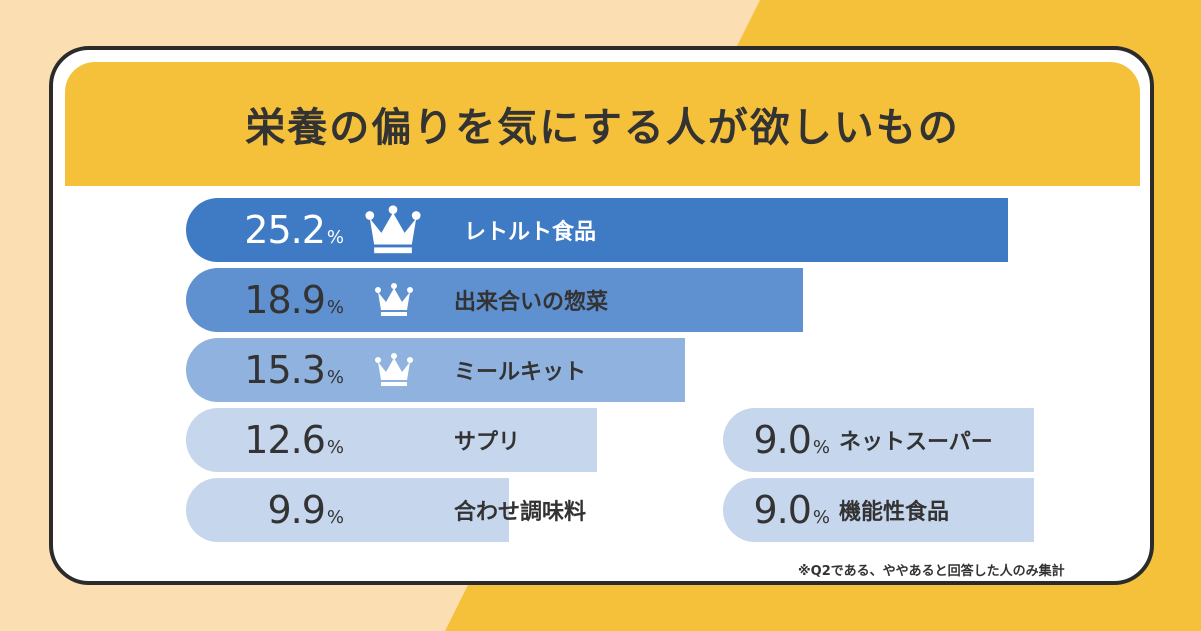 The image size is (1201, 631). I want to click on bar-value-6: 9.0%, so click(776, 440).